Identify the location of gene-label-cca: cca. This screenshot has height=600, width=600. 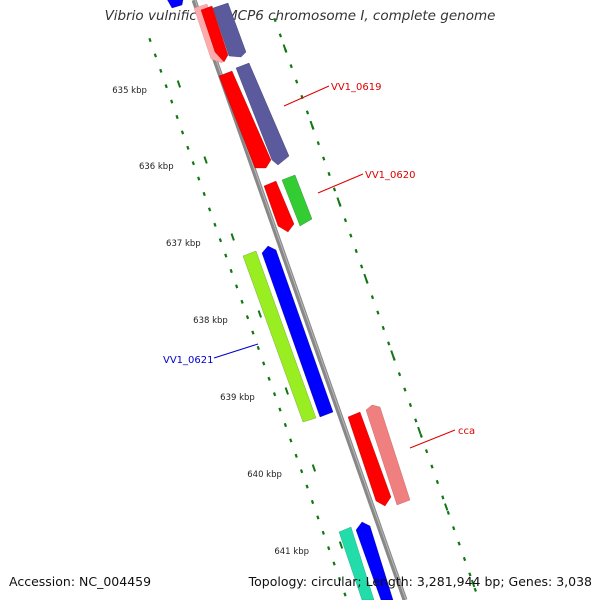
(466, 431).